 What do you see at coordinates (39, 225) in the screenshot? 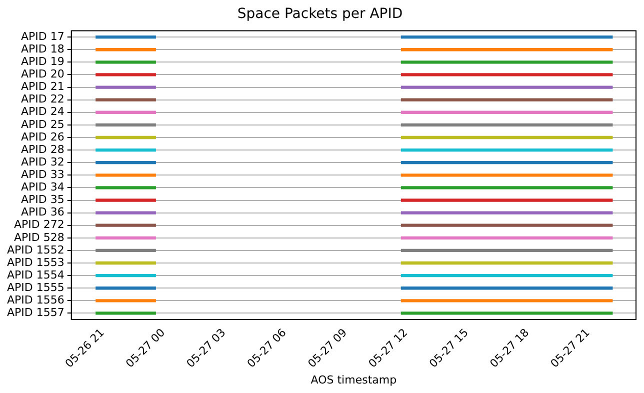
I see `y-tick-label: APID 272` at bounding box center [39, 225].